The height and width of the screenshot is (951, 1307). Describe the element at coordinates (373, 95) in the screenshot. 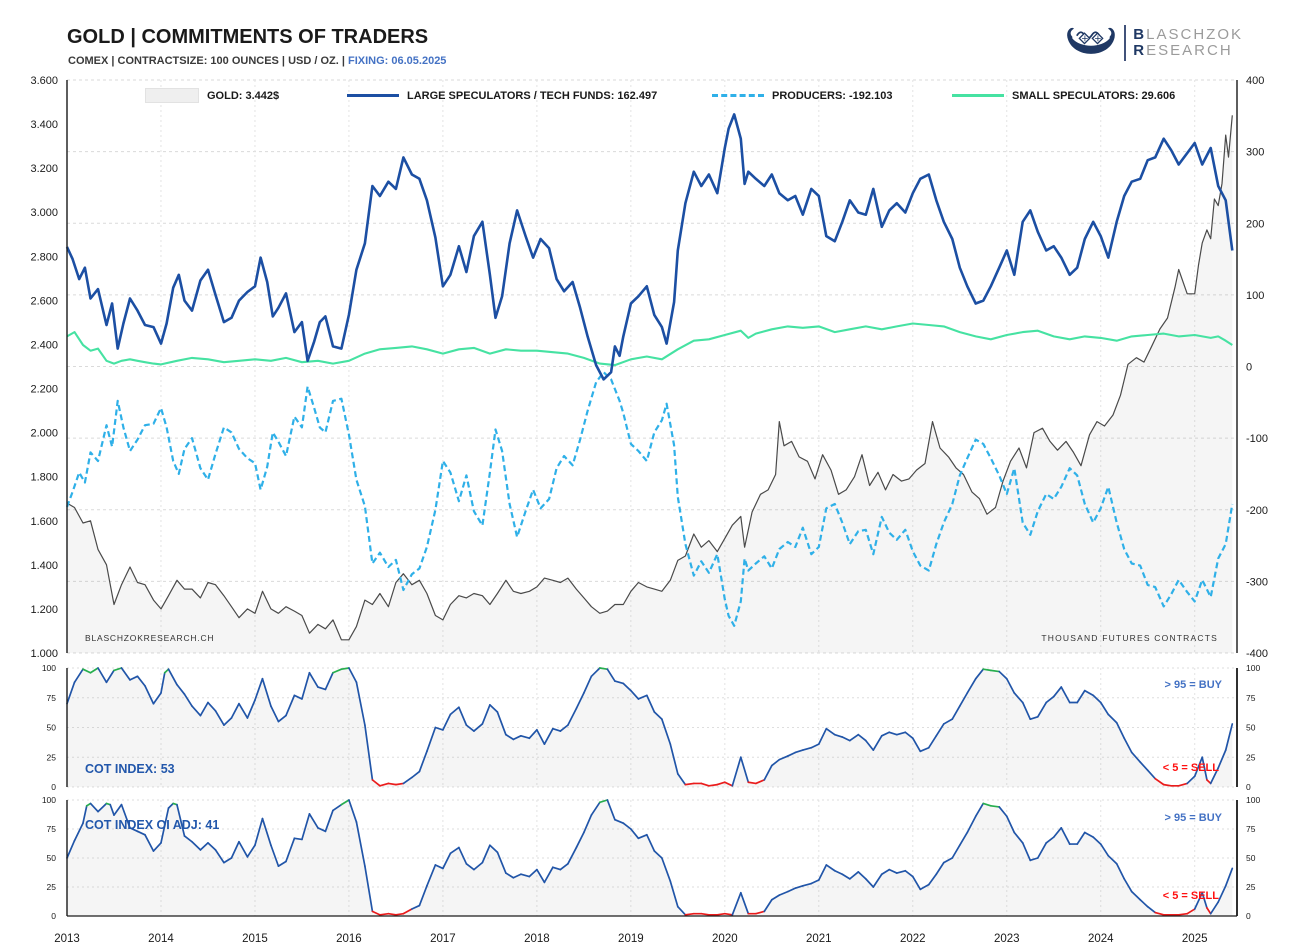

I see `navy-line-swatch-icon` at that location.